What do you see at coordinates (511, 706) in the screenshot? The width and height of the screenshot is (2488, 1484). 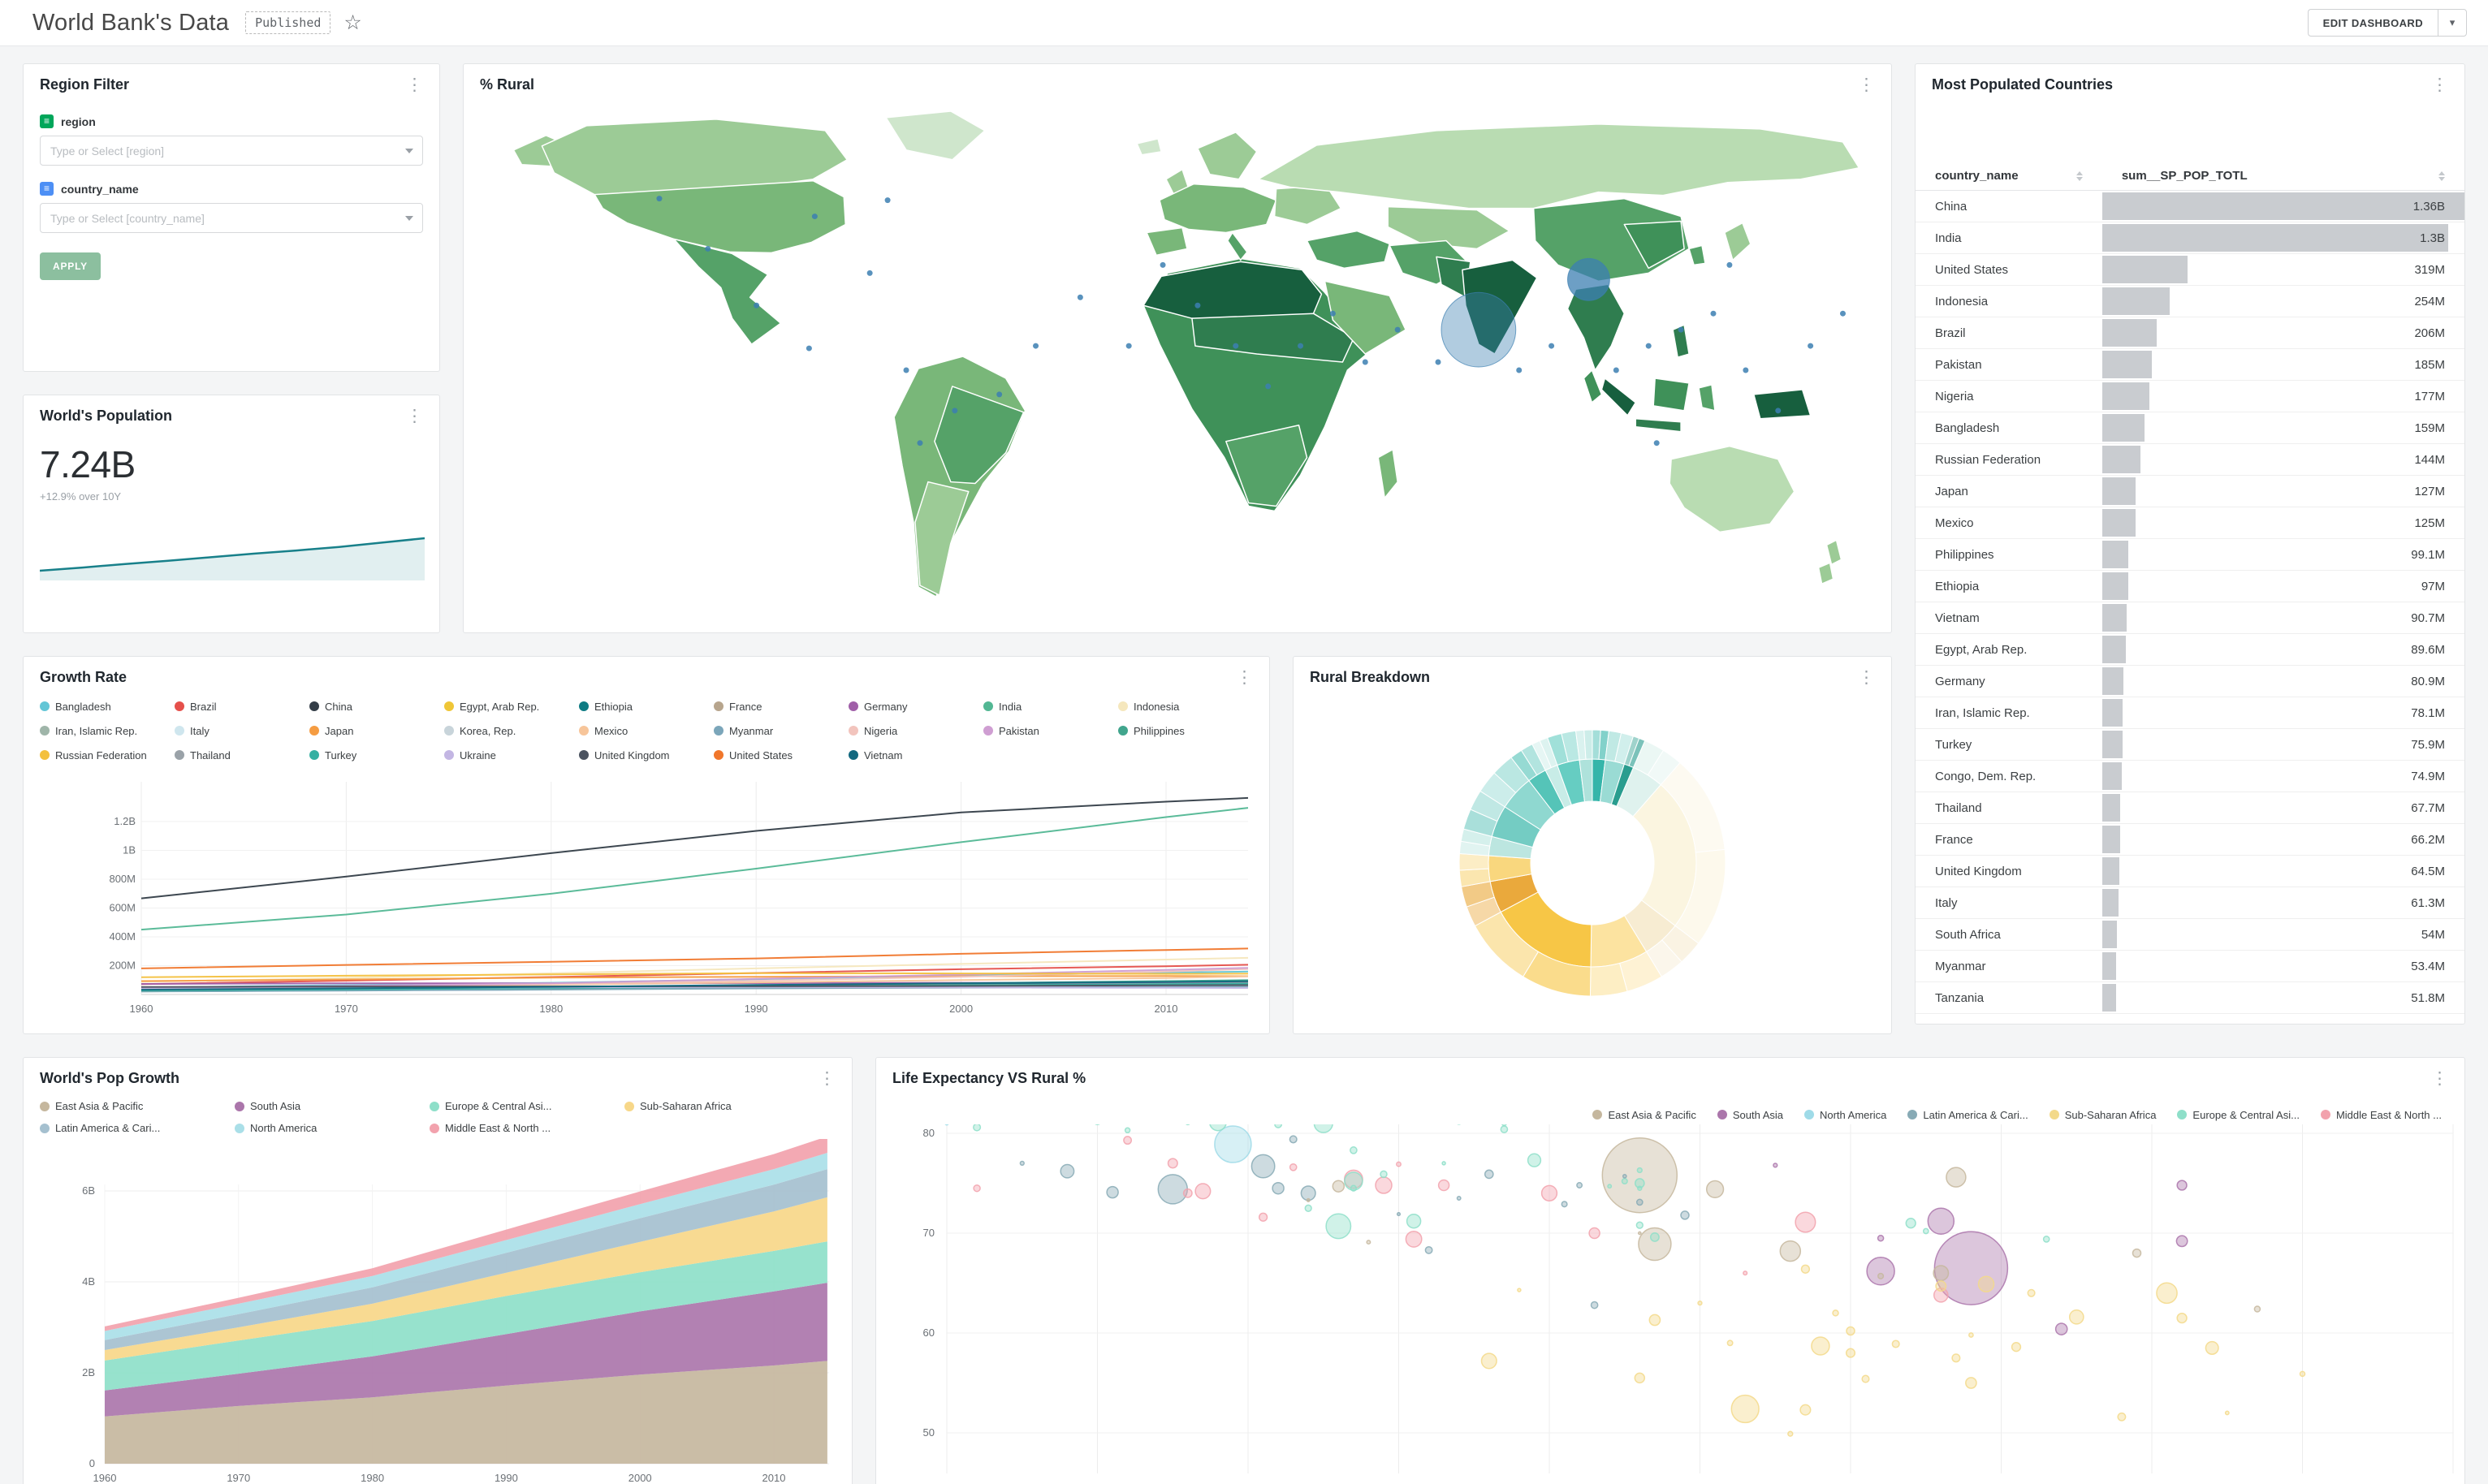 I see `legend-item: Egypt, Arab Rep.` at bounding box center [511, 706].